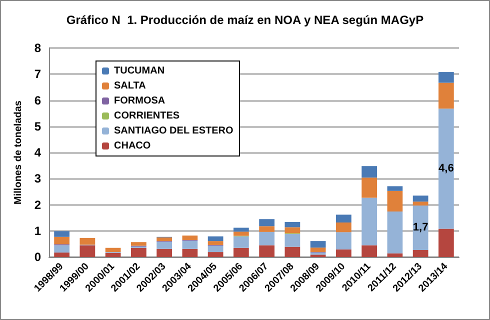  Describe the element at coordinates (140, 101) in the screenshot. I see `legend-label: FORMOSA` at that location.